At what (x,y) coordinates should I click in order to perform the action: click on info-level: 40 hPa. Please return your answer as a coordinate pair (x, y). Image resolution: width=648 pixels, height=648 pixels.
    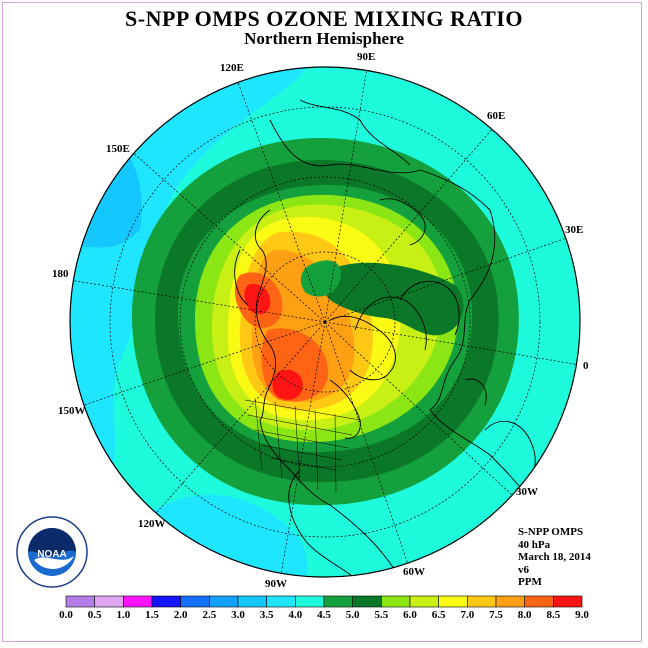
    Looking at the image, I should click on (534, 544).